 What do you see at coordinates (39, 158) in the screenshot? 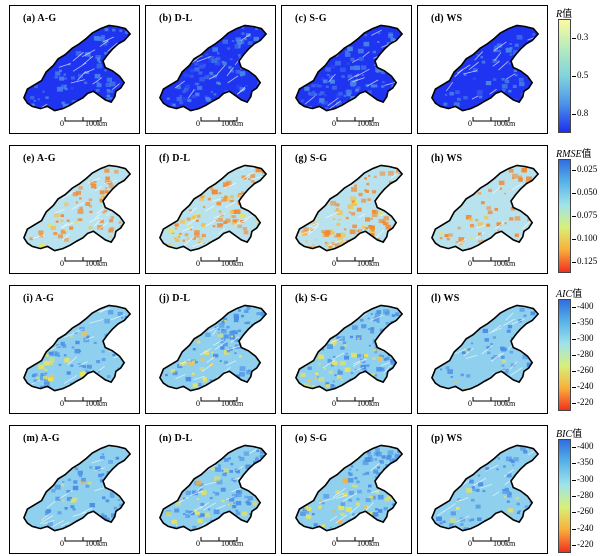
I see `panel-label: (e) A-G` at bounding box center [39, 158].